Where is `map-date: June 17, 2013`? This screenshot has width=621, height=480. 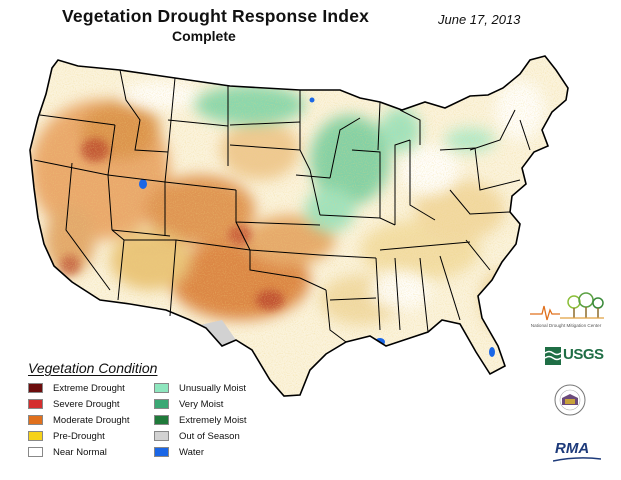
map-date: June 17, 2013 is located at coordinates (479, 19).